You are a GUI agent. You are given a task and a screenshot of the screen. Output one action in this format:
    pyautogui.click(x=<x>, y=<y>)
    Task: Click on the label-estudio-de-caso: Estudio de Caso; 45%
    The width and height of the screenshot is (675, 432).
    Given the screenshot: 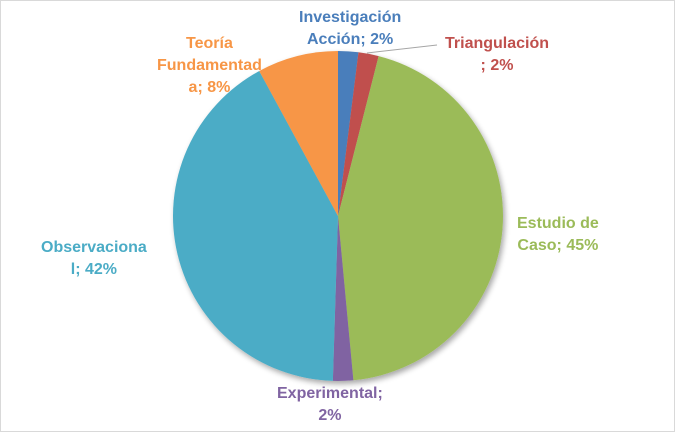 What is the action you would take?
    pyautogui.click(x=558, y=235)
    